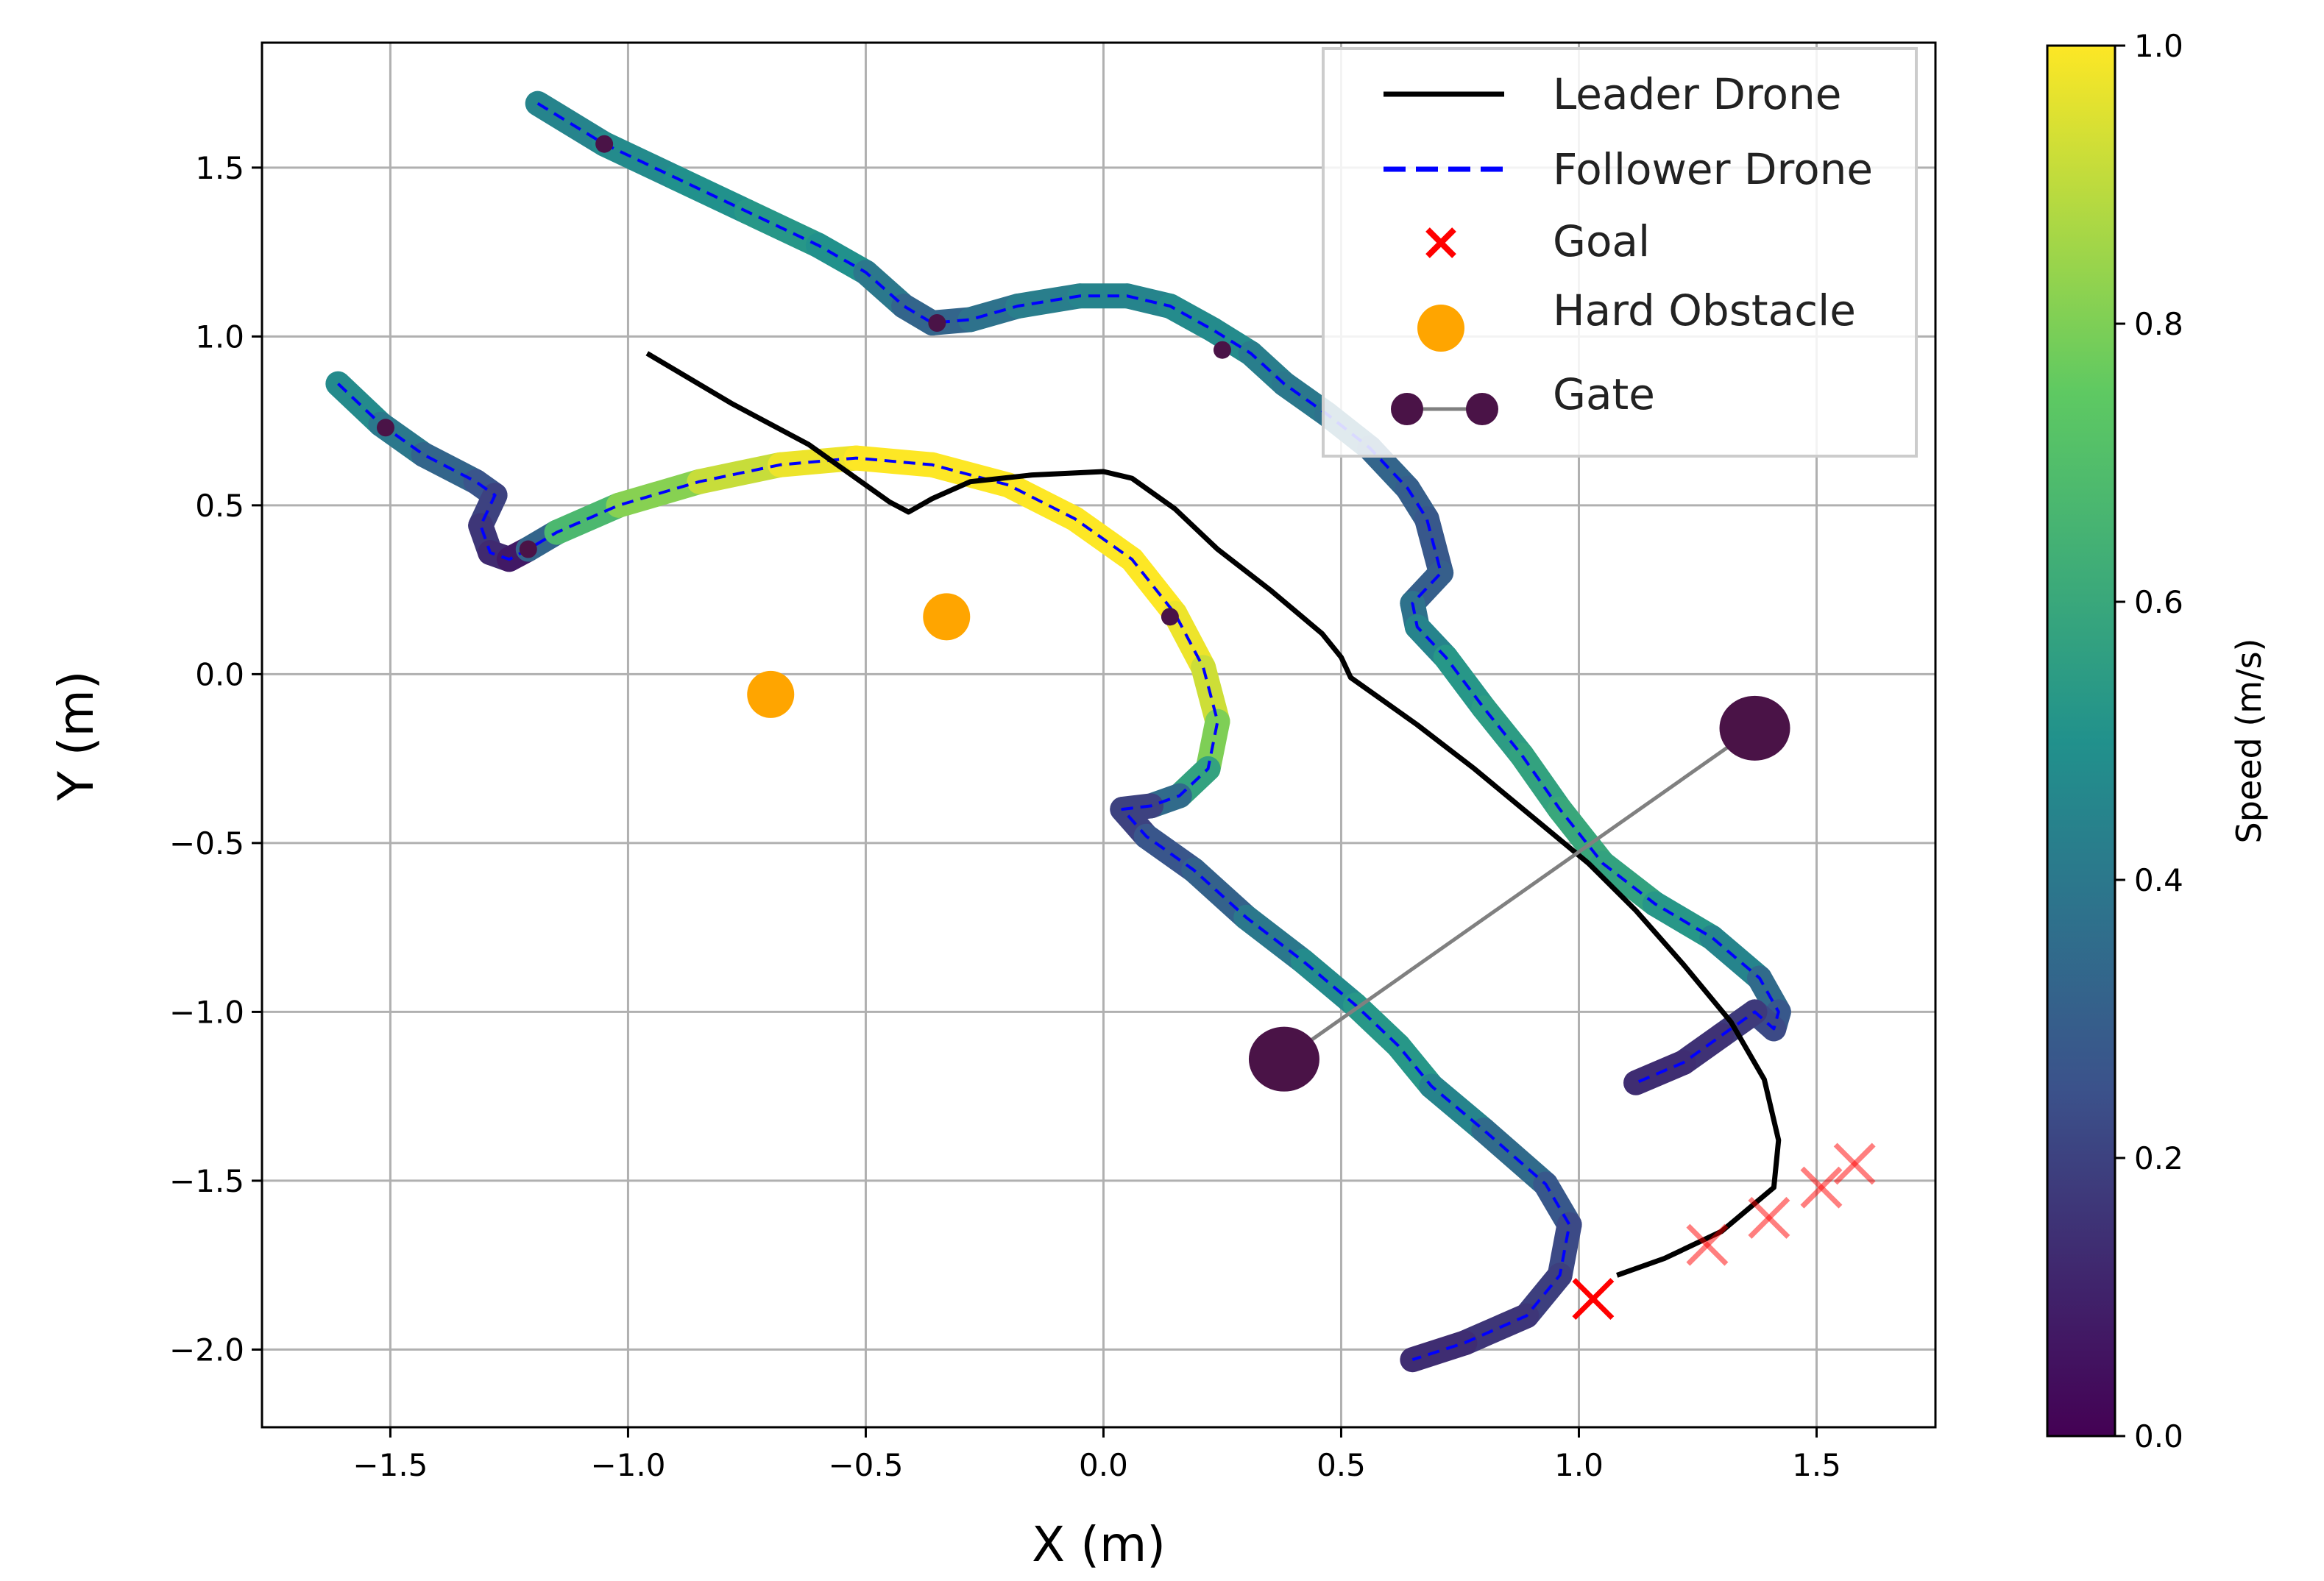 The image size is (2324, 1581). What do you see at coordinates (219, 168) in the screenshot?
I see `y-tick-label: 1.5` at bounding box center [219, 168].